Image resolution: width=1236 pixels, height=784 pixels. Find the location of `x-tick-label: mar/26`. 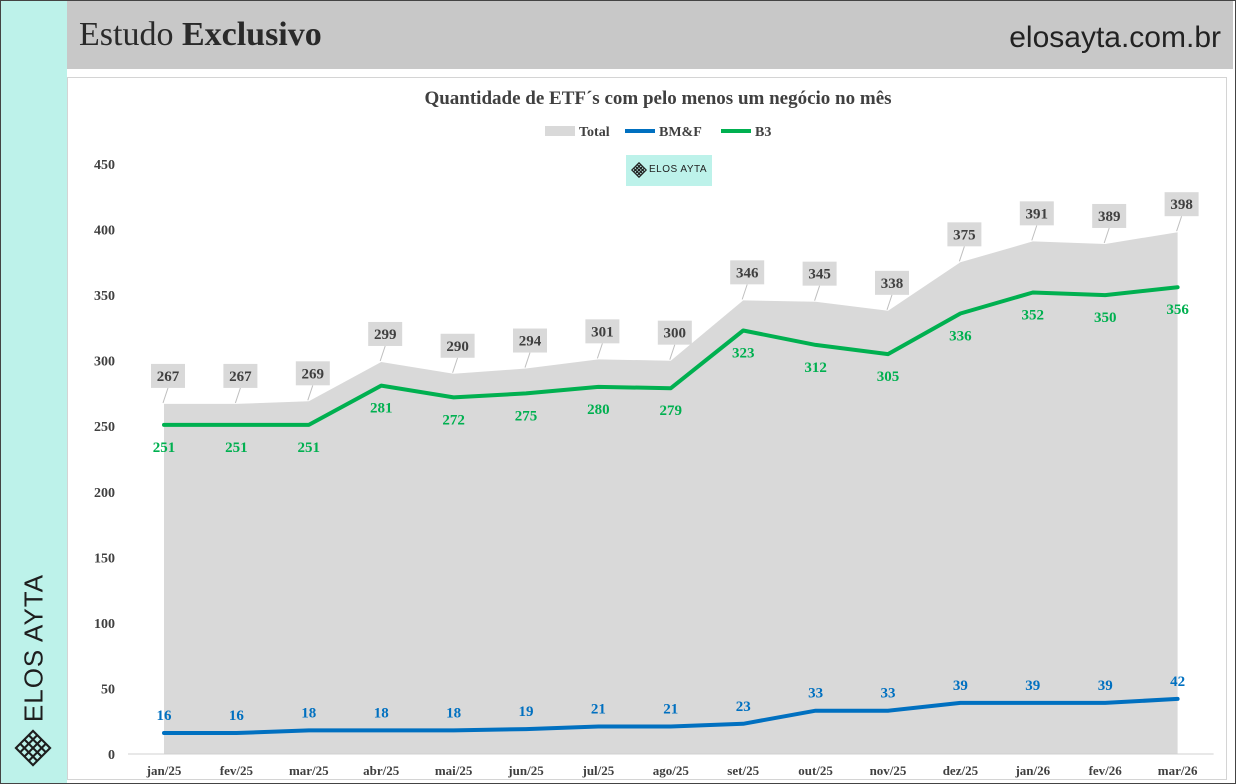

x-tick-label: mar/26 is located at coordinates (1178, 770).